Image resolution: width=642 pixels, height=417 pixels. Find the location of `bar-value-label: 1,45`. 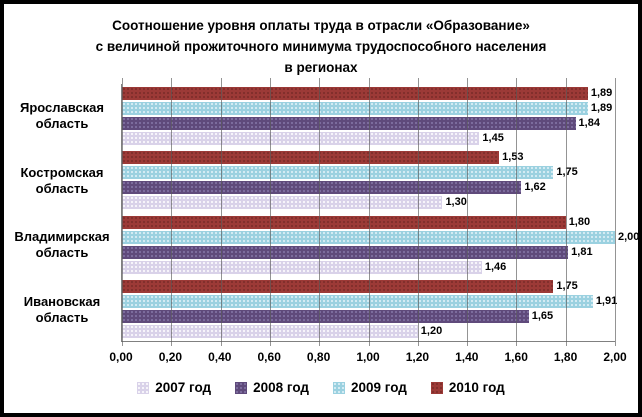

bar-value-label: 1,45 is located at coordinates (493, 138).